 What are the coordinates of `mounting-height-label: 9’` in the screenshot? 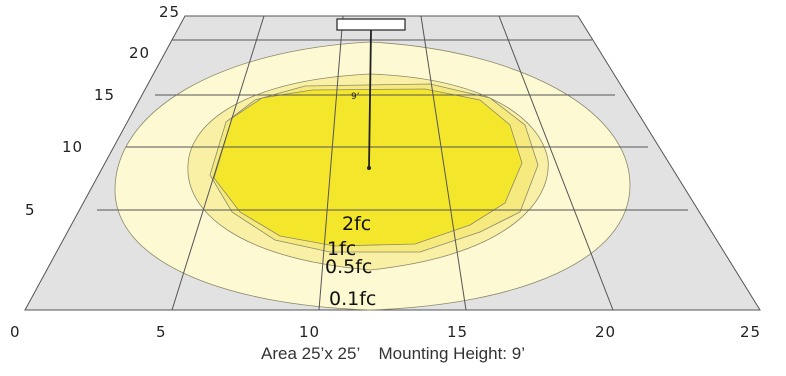 It's located at (355, 97).